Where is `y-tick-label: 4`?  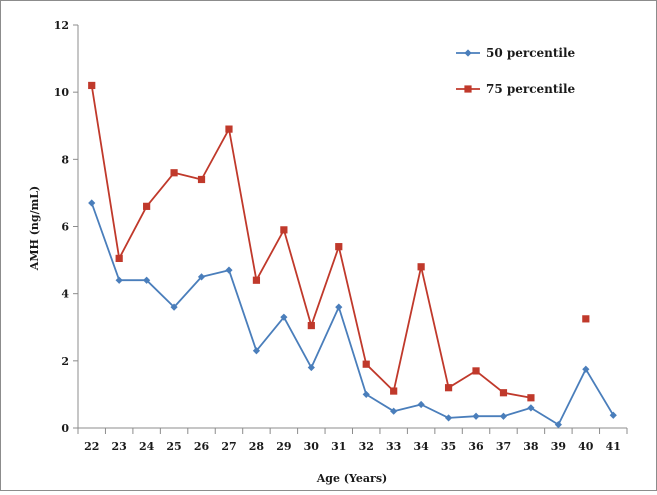 y-tick-label: 4 is located at coordinates (65, 294).